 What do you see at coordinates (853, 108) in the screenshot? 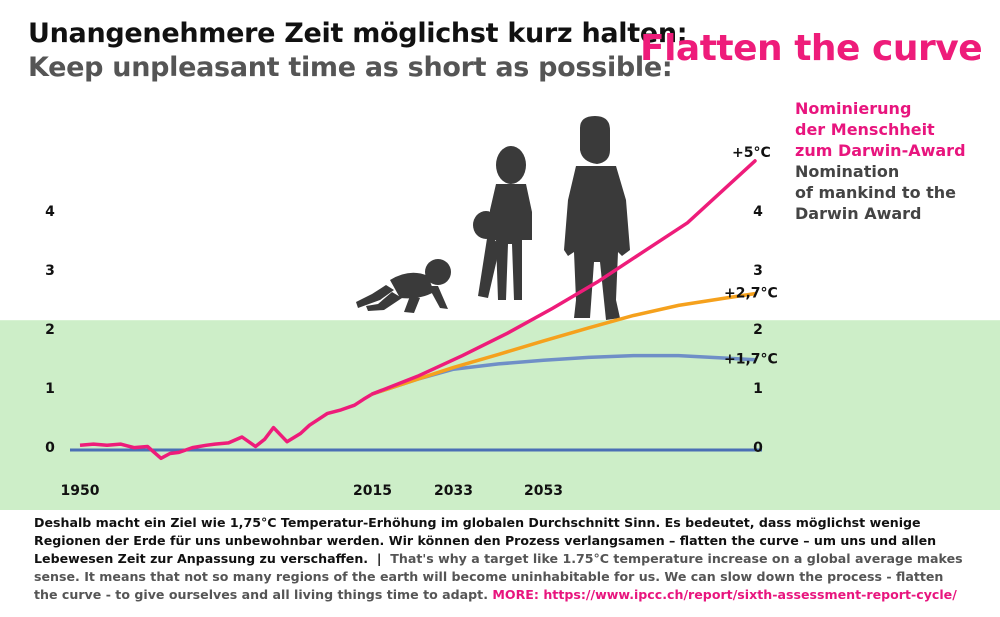
I see `award-de-line-1: Nominierung` at bounding box center [853, 108].